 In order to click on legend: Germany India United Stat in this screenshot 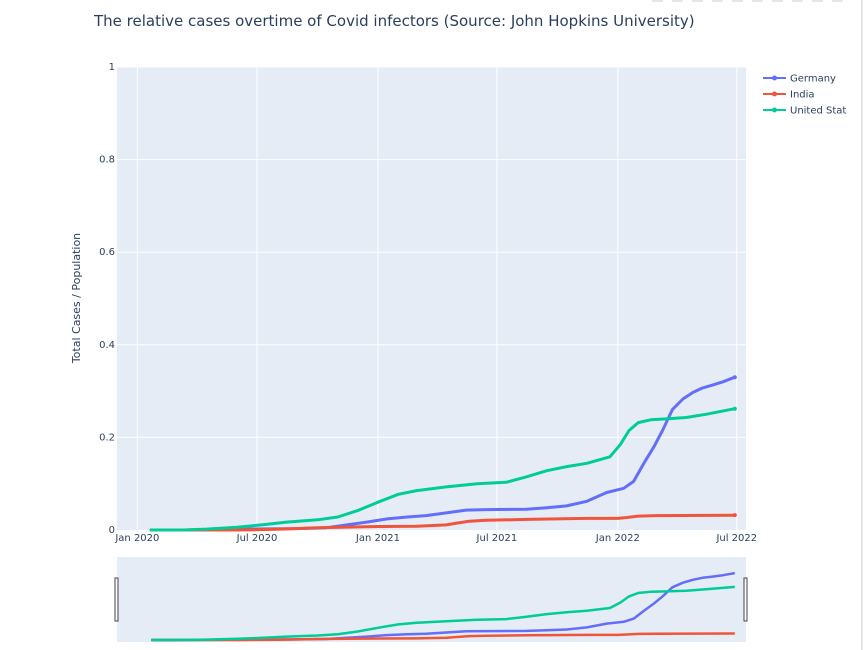, I will do `click(804, 95)`.